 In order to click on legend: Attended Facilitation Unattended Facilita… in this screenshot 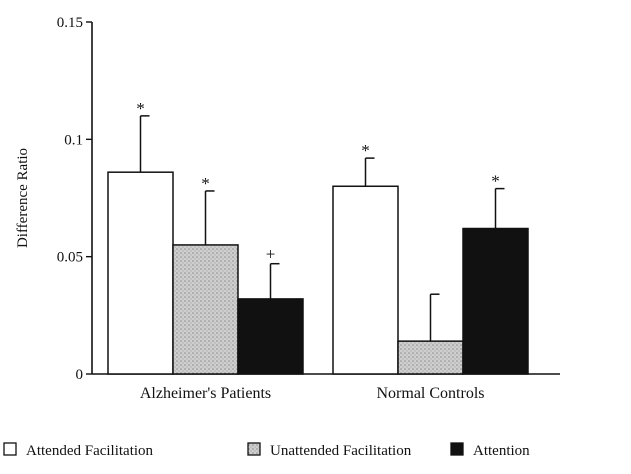, I will do `click(266, 450)`.